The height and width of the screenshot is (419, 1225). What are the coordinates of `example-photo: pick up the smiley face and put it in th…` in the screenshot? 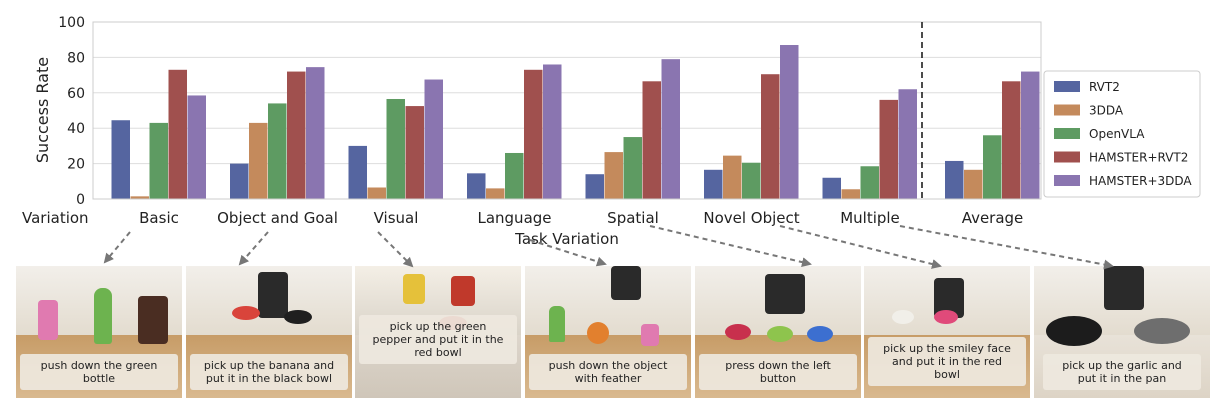 It's located at (947, 332).